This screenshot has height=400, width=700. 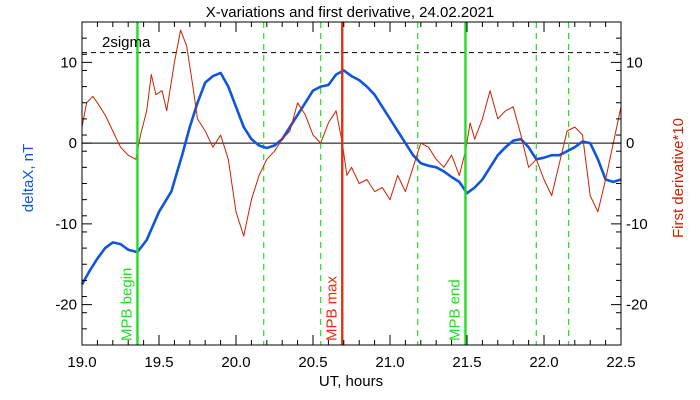 What do you see at coordinates (66, 224) in the screenshot?
I see `y-tick-label-left-1: -10` at bounding box center [66, 224].